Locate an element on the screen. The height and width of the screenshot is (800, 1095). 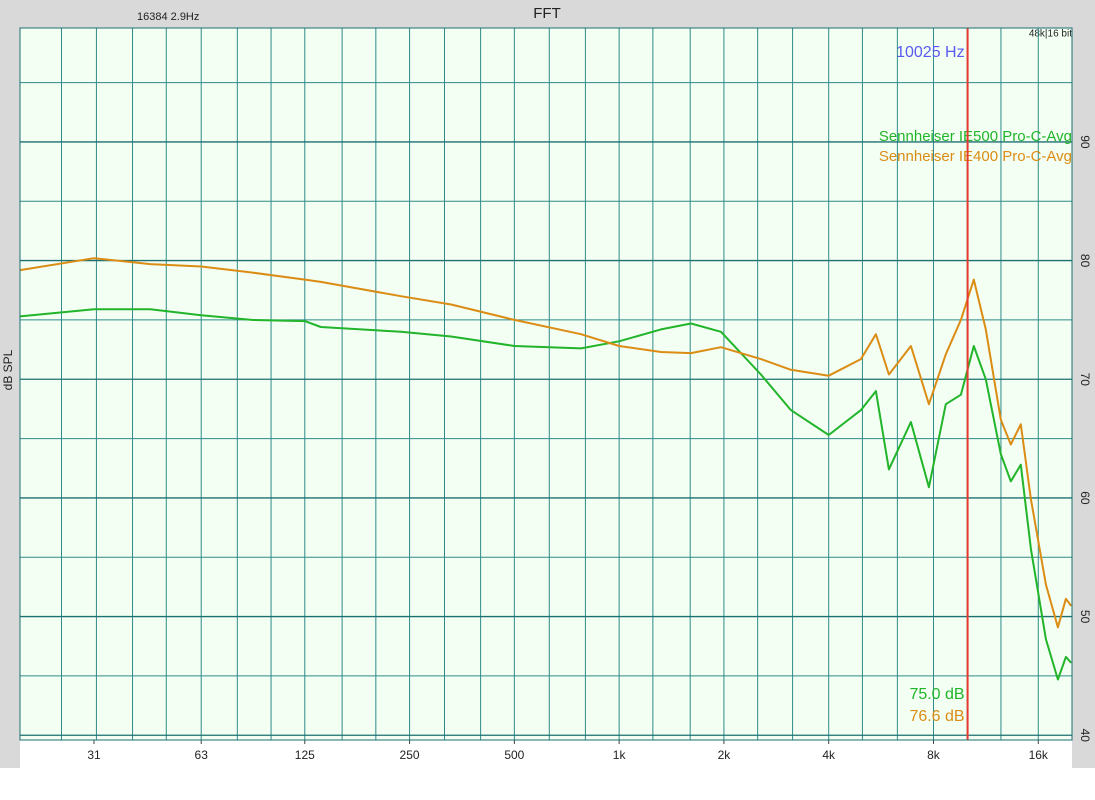
legend-entry: Sennheiser IE500 Pro-C-Avg is located at coordinates (975, 136).